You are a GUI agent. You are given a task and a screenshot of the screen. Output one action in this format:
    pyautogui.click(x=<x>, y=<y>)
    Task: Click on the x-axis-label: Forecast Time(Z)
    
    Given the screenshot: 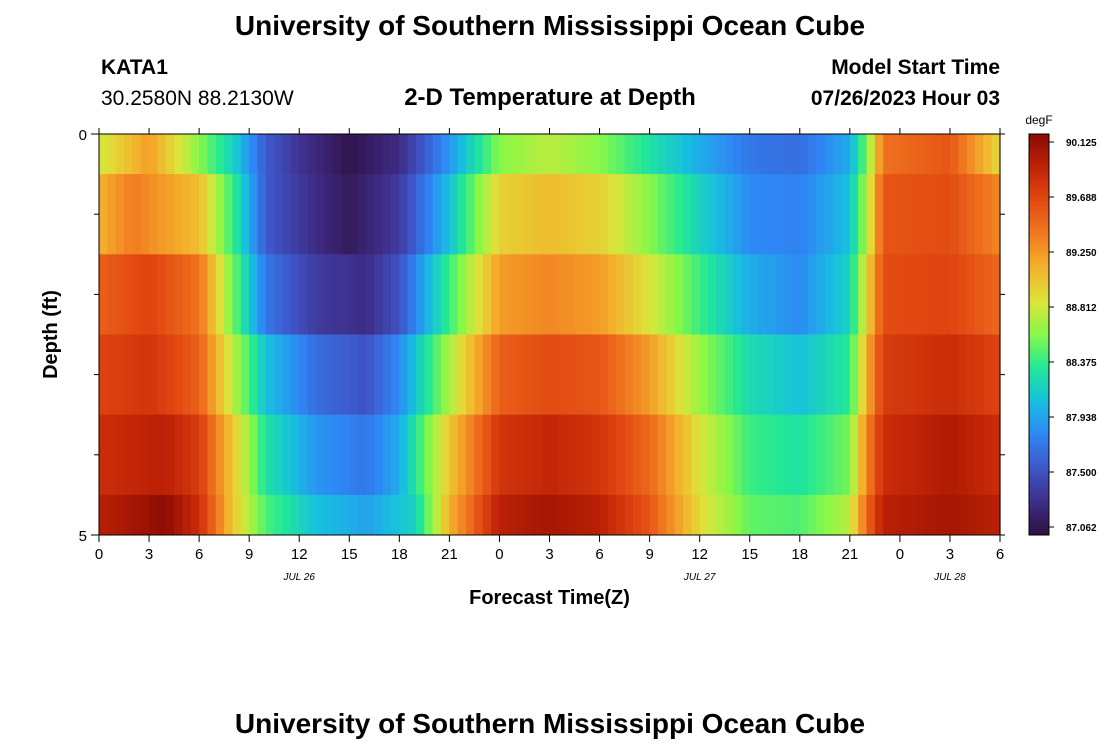 What is the action you would take?
    pyautogui.click(x=549, y=598)
    